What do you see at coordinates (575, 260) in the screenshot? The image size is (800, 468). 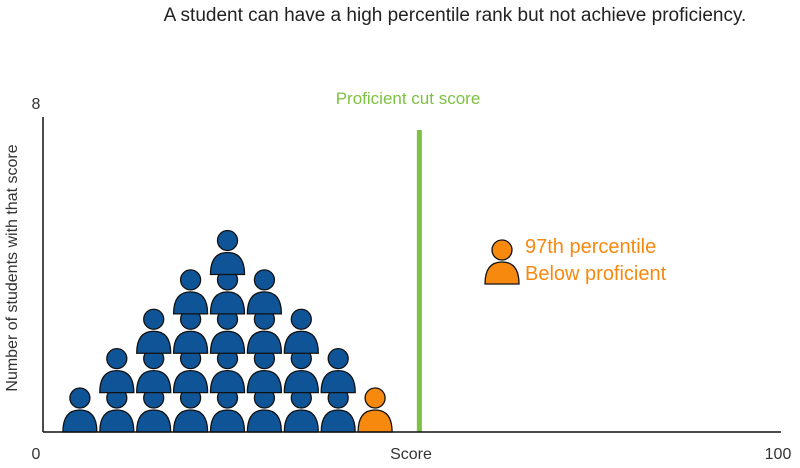 I see `annotation: 97th percentile Below proficient` at bounding box center [575, 260].